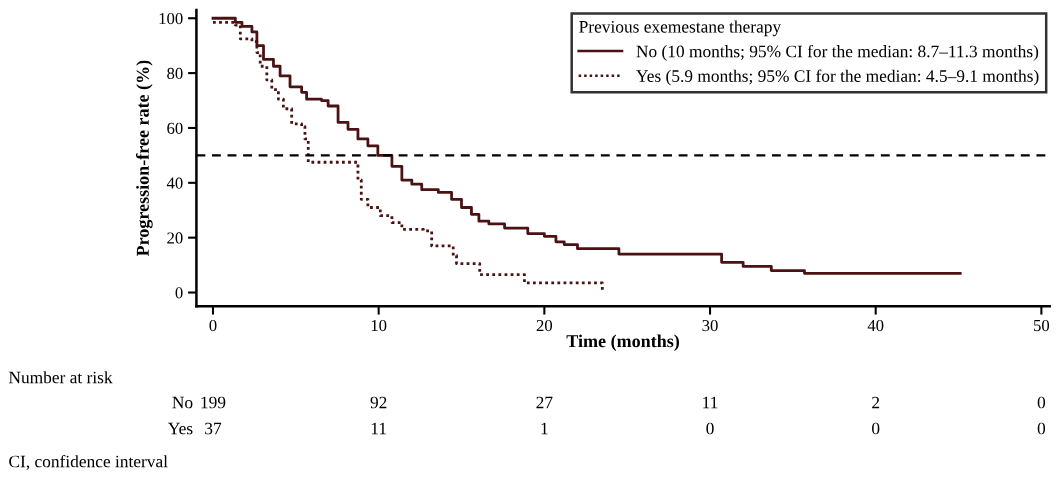  What do you see at coordinates (171, 18) in the screenshot?
I see `y-tick-label: 100` at bounding box center [171, 18].